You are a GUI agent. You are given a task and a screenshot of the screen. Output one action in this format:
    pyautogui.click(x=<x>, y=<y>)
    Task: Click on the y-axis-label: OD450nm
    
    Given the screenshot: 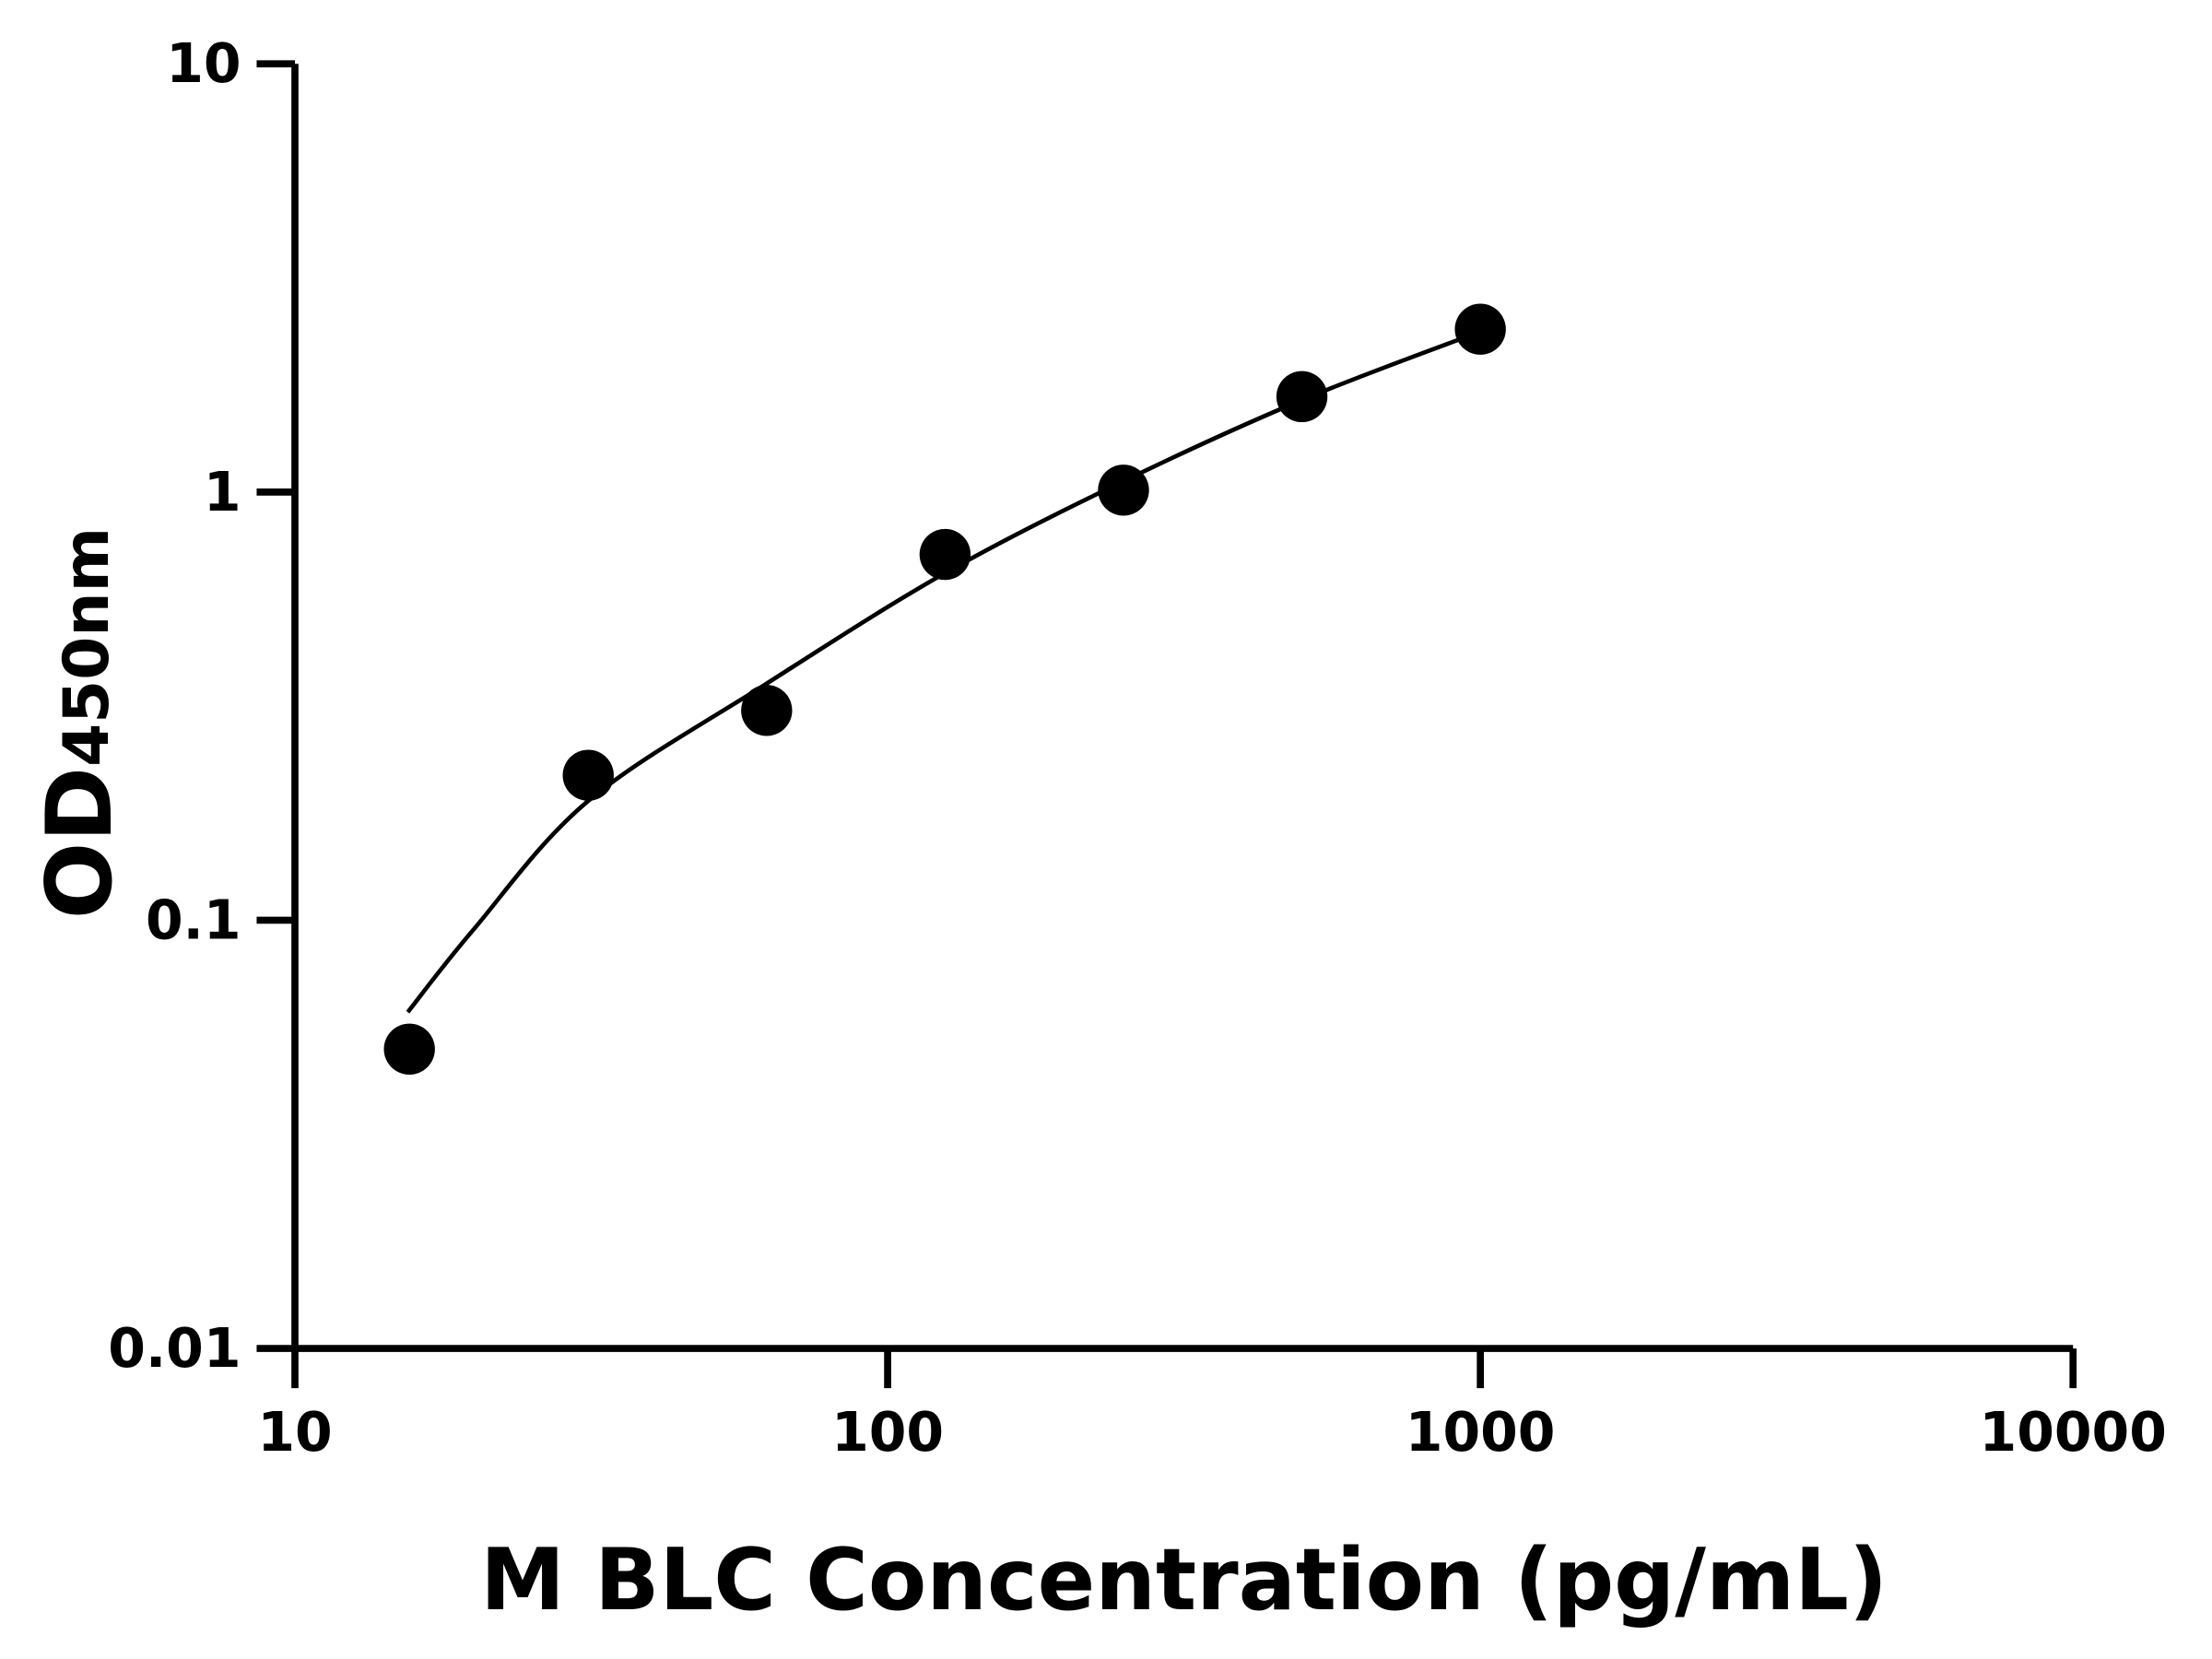 What is the action you would take?
    pyautogui.click(x=80, y=723)
    